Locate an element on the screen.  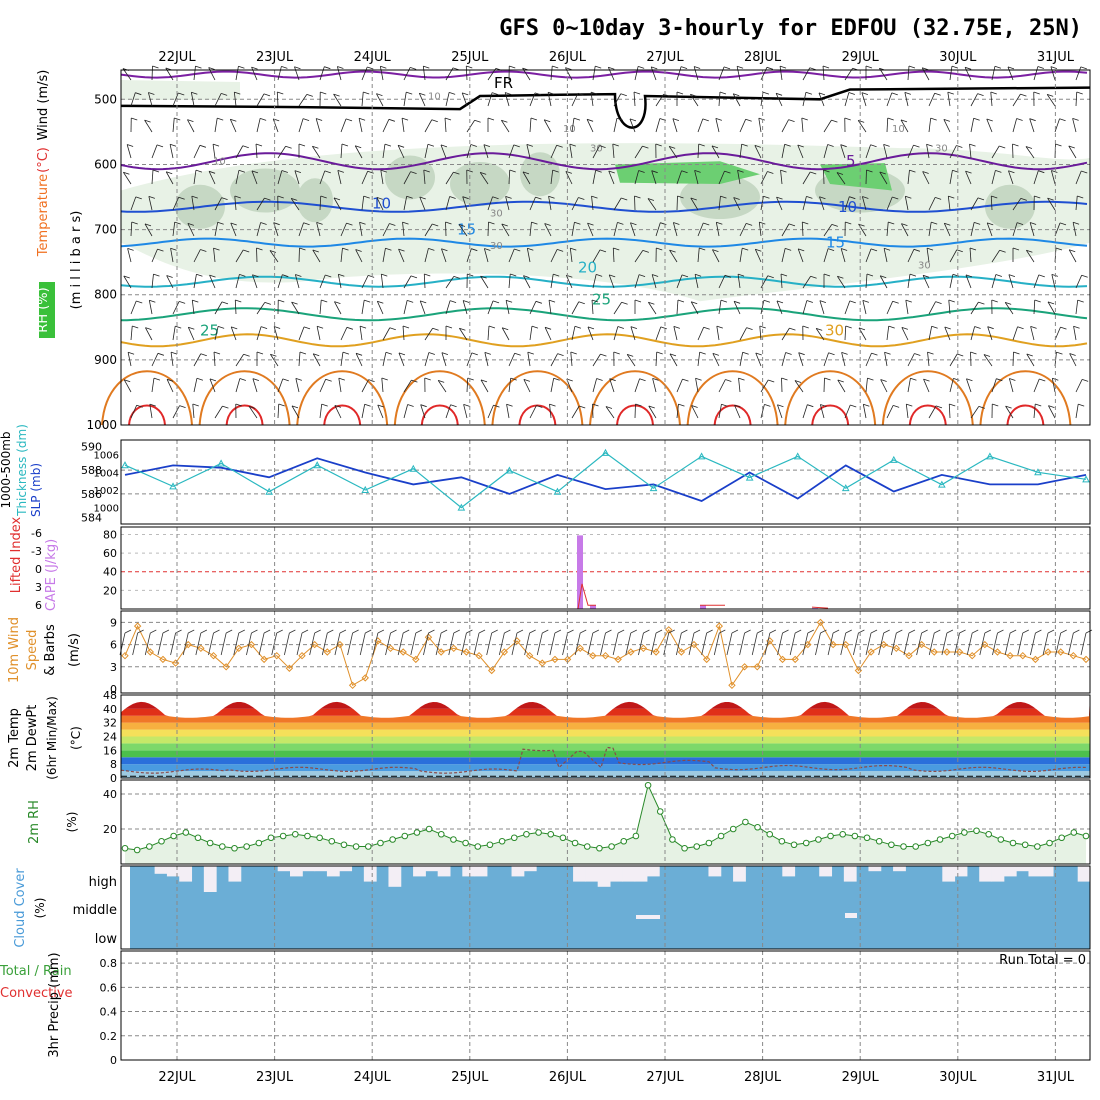
temp-label-d: (°C) is located at coordinates (76, 738).